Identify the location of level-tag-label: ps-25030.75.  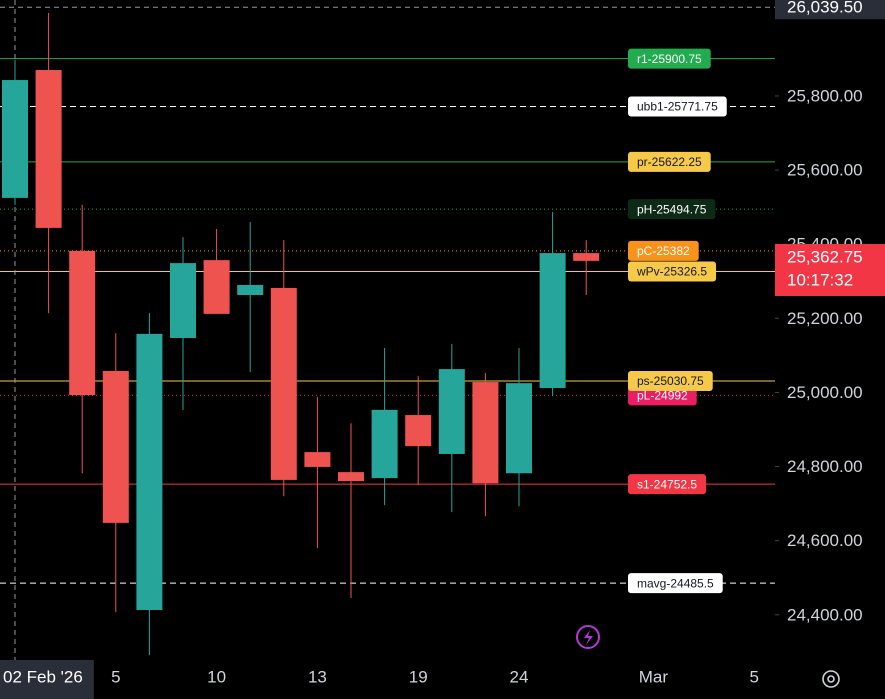
(670, 381).